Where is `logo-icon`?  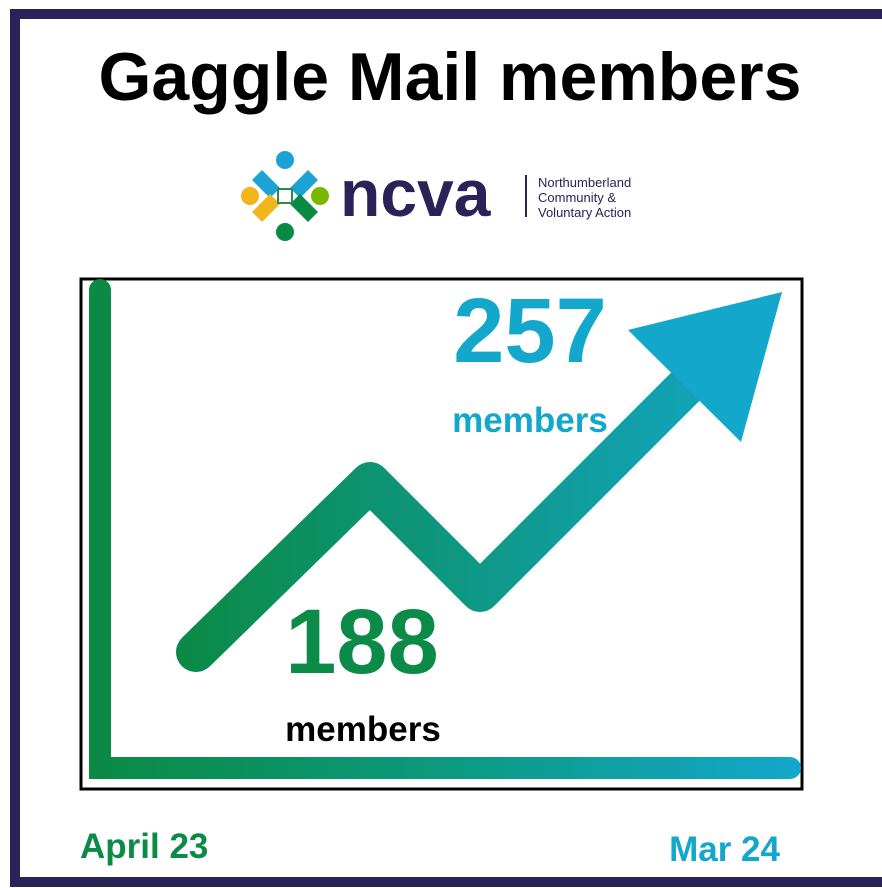
logo-icon is located at coordinates (285, 196).